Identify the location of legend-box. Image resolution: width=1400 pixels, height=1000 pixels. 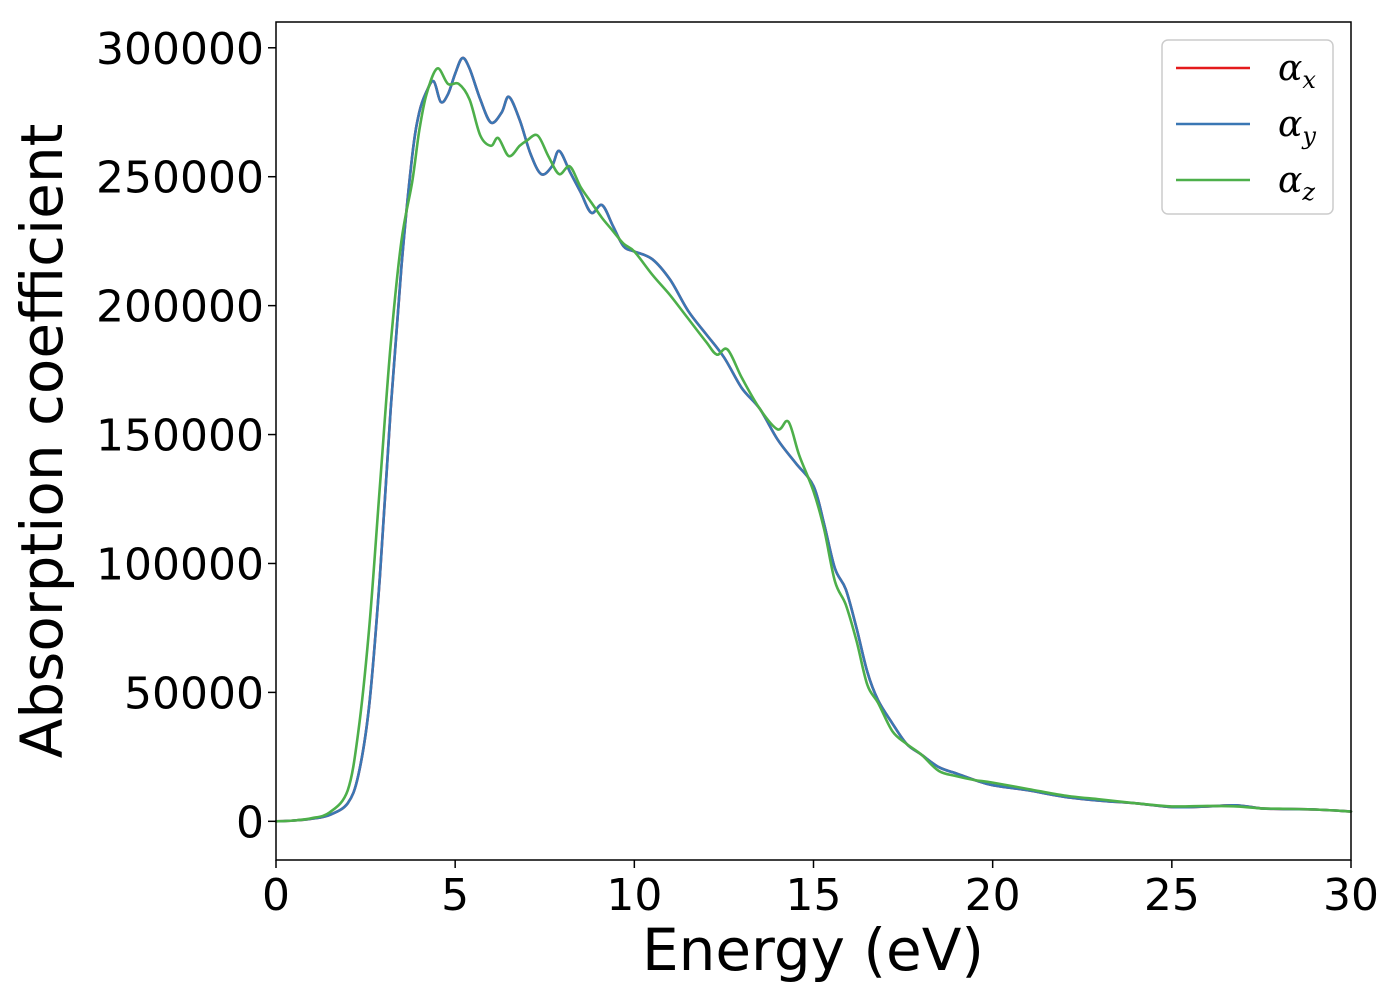
(1247, 127).